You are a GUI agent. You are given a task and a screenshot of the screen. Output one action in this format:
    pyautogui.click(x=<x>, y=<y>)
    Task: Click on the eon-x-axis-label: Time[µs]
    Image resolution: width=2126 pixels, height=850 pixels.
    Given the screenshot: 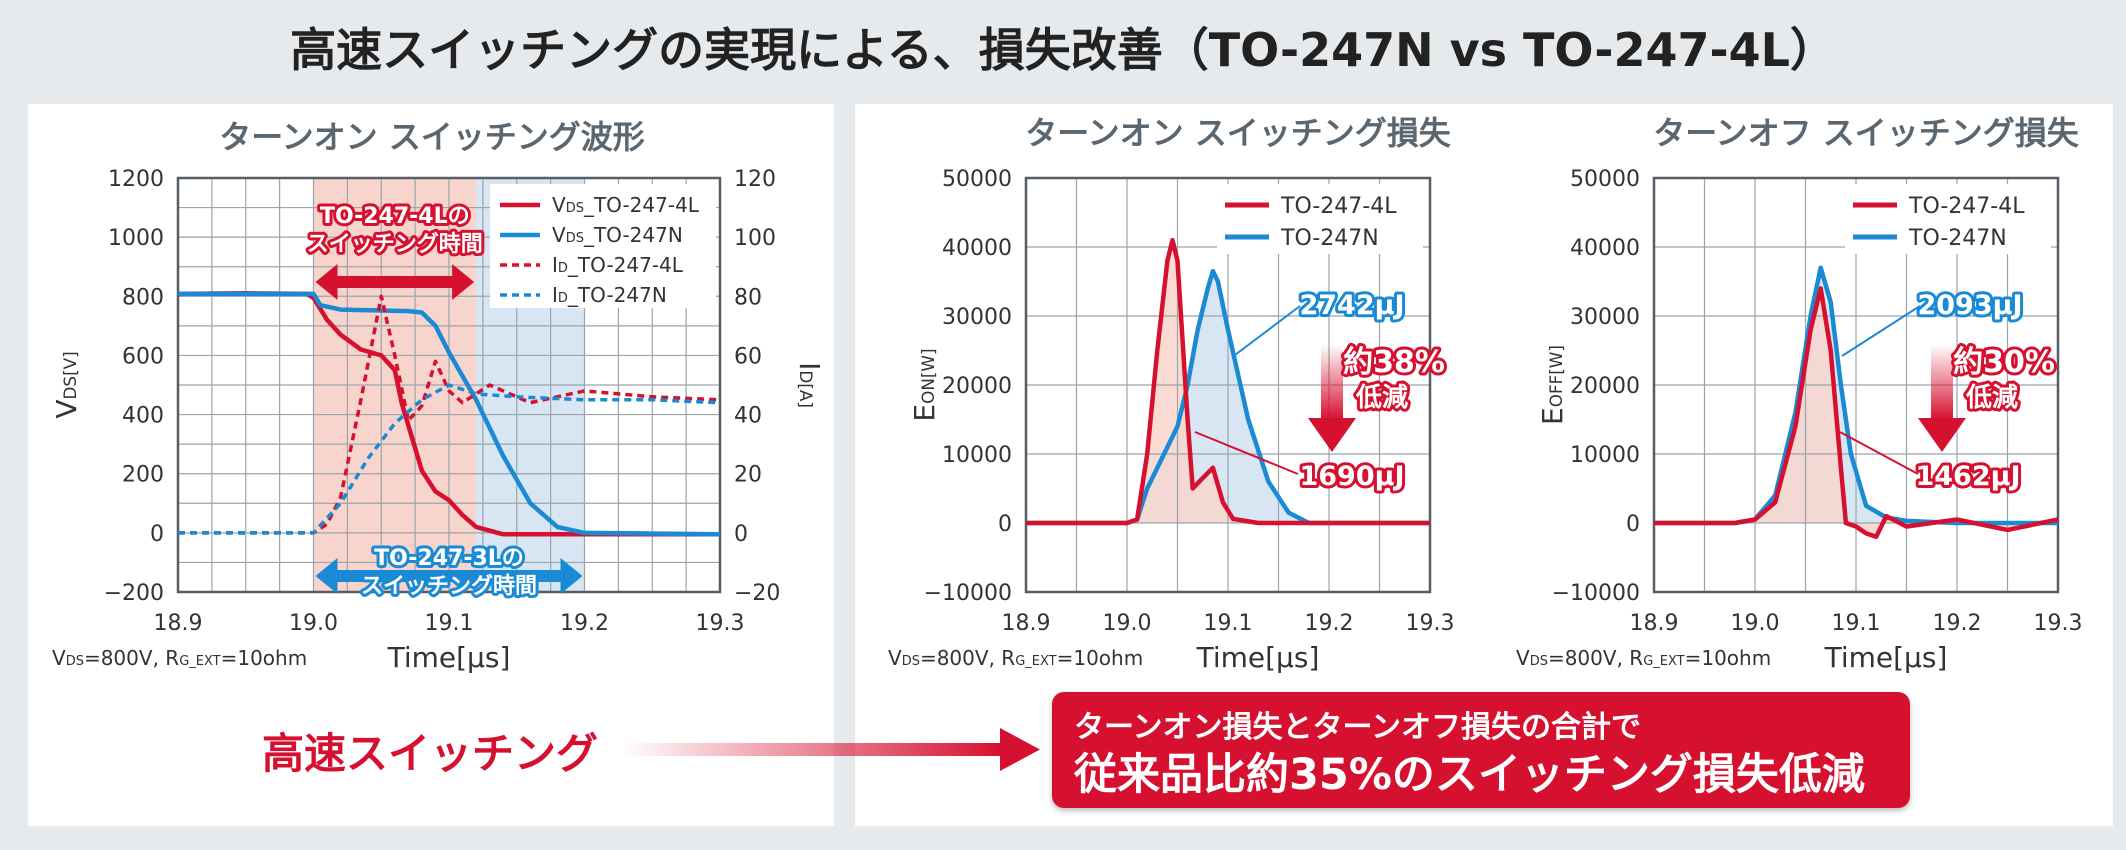 What is the action you would take?
    pyautogui.click(x=1258, y=657)
    